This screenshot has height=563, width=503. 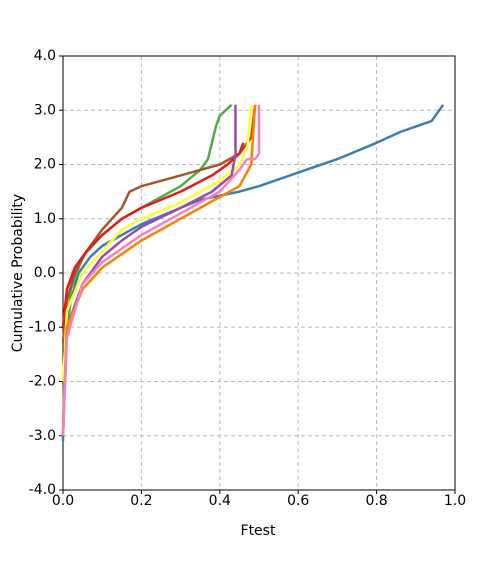 I want to click on y-tick-label: 0.0, so click(x=45, y=273).